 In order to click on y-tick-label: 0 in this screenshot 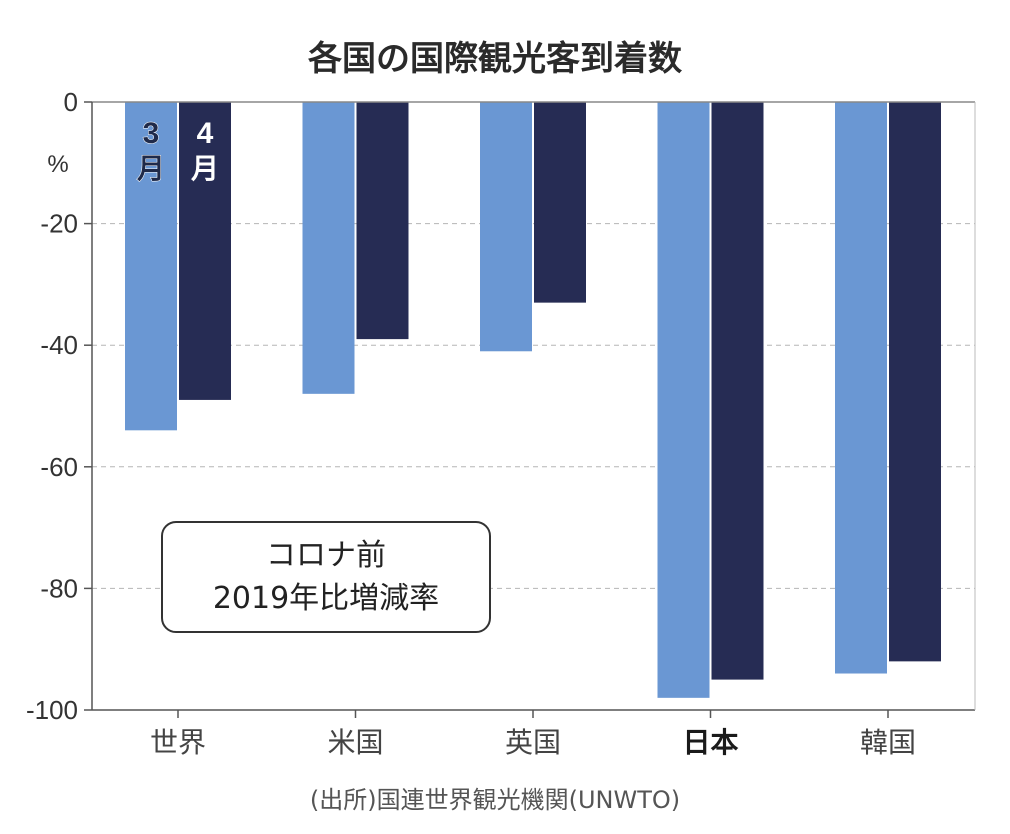, I will do `click(71, 102)`.